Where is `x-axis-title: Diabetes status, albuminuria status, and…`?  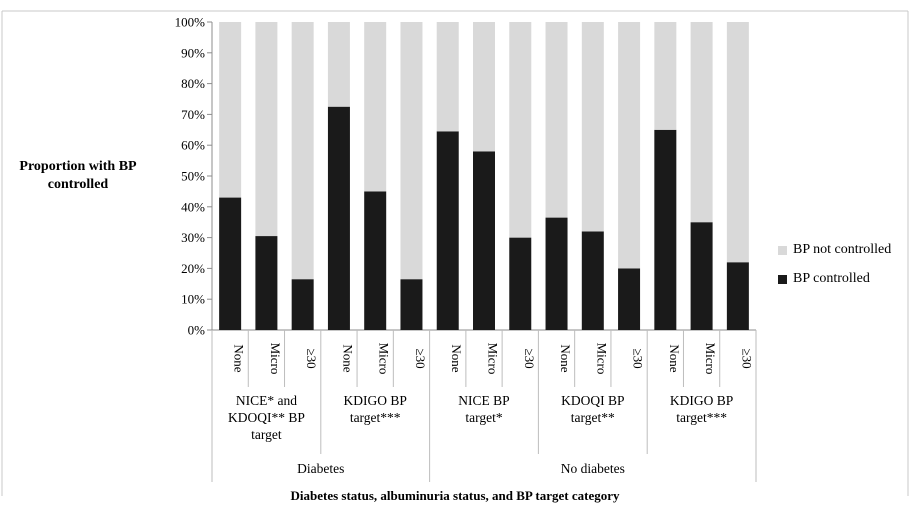 x-axis-title: Diabetes status, albuminuria status, and… is located at coordinates (455, 495).